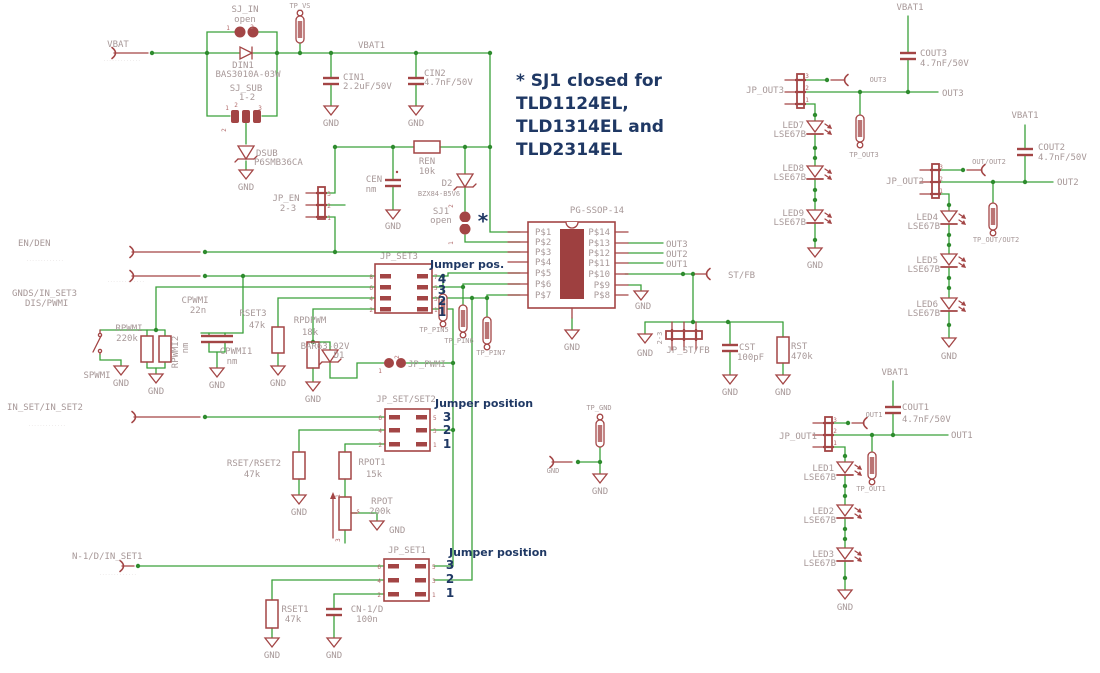  Describe the element at coordinates (96, 376) in the screenshot. I see `label-spwmi-95: SPWMI` at that location.